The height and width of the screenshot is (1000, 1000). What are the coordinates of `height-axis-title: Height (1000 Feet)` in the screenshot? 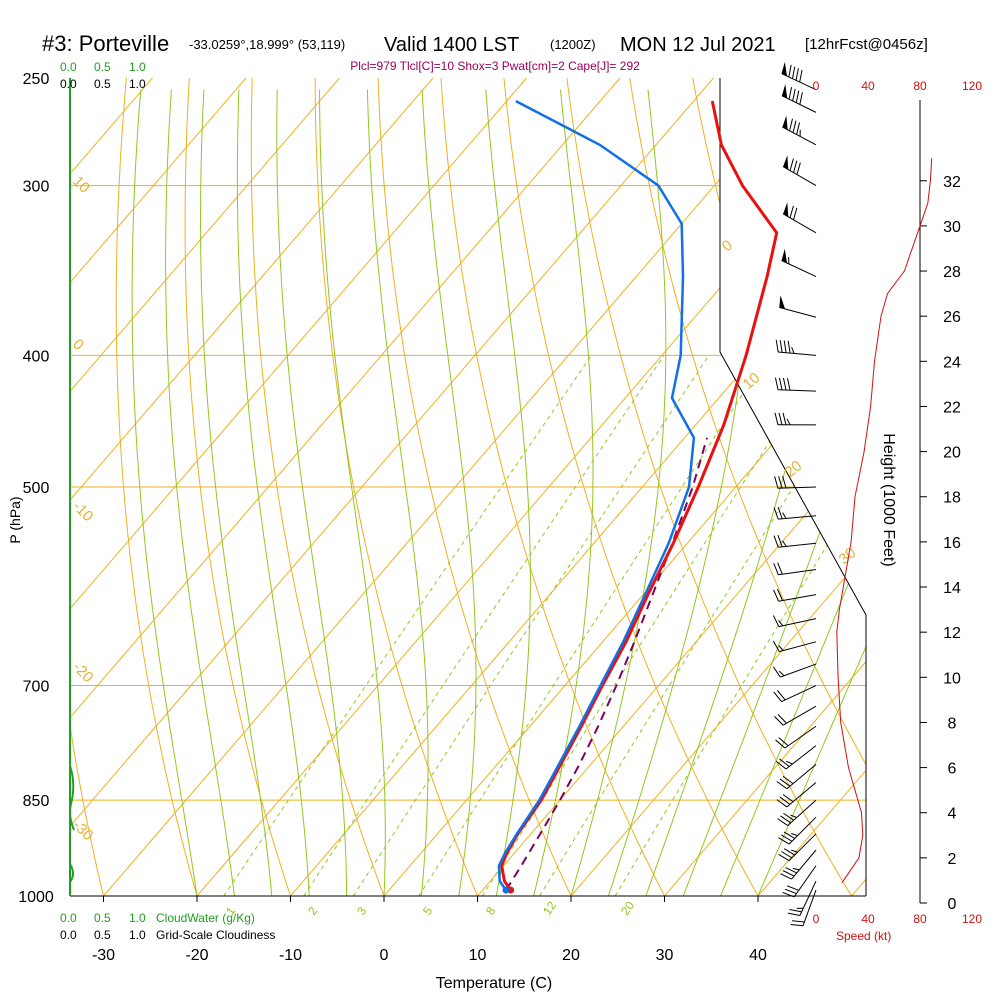 It's located at (888, 499).